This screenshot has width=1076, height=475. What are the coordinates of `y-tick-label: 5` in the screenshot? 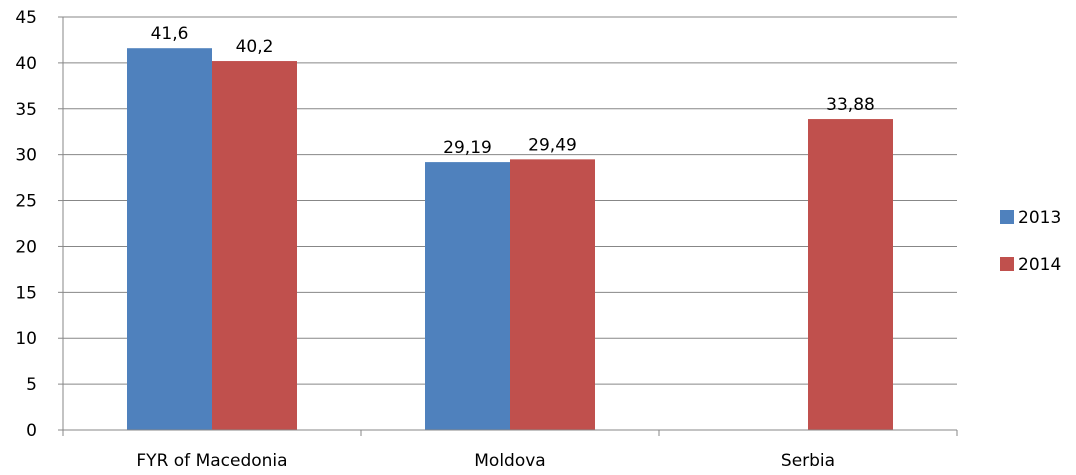 It's located at (31, 385).